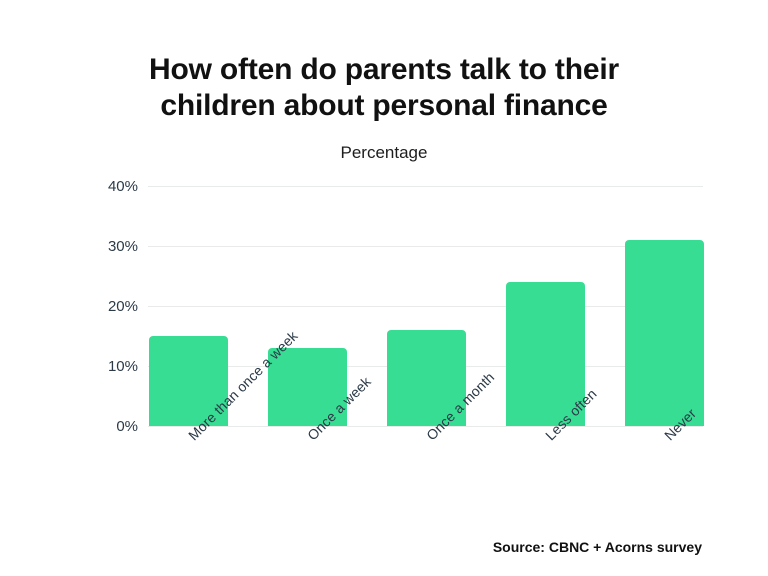  I want to click on source-note: Source: CBNC + Acorns survey, so click(597, 547).